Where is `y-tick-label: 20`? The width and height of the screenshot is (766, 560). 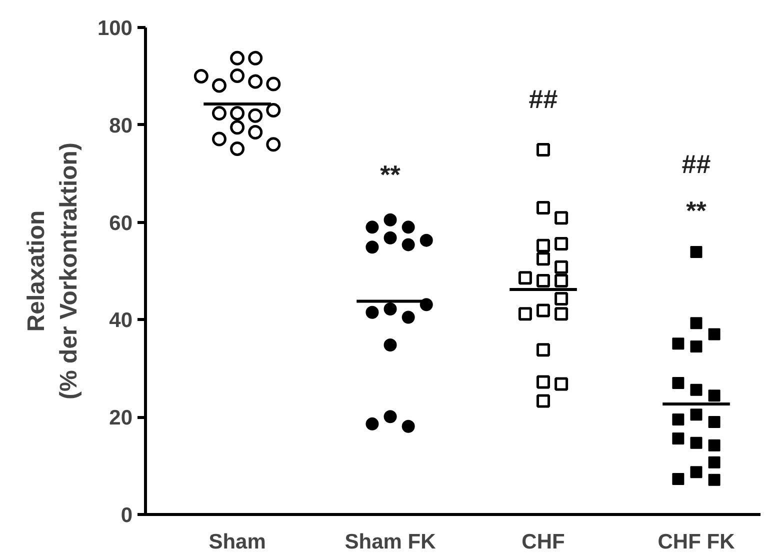
y-tick-label: 20 is located at coordinates (120, 418).